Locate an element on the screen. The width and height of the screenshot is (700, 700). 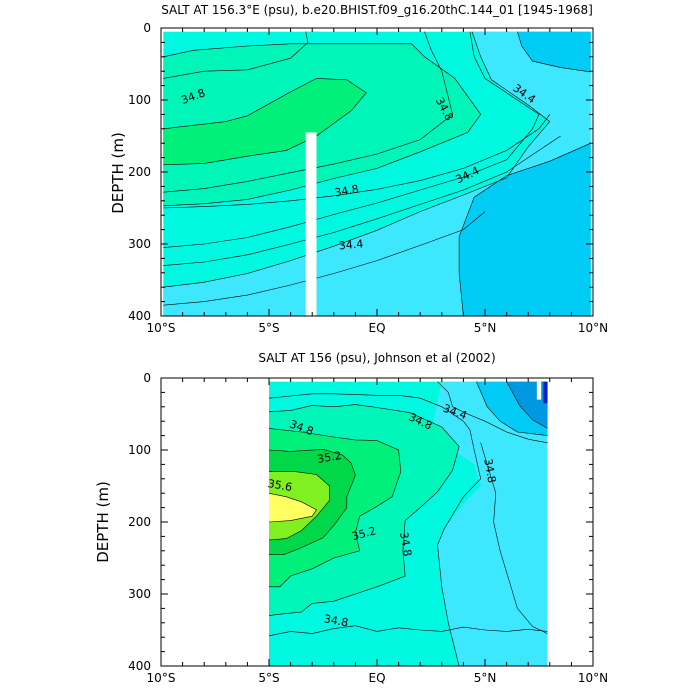
bottom-panel-title: SALT AT 156 (psu), Johnson et al (2002) is located at coordinates (376, 358).